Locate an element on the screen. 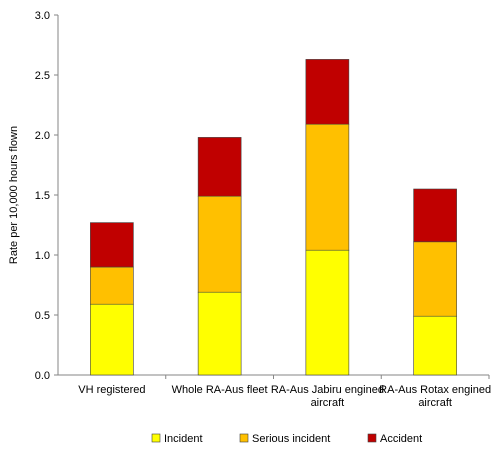 This screenshot has width=500, height=458. y-tick-label: 1.0 is located at coordinates (42, 256).